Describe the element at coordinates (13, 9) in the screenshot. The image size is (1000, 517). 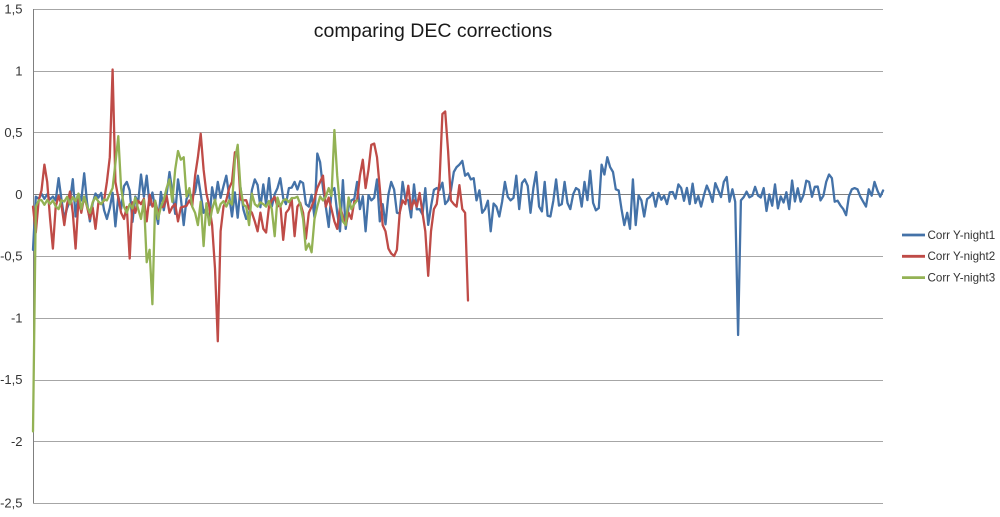
I see `svg-text: 1,5` at that location.